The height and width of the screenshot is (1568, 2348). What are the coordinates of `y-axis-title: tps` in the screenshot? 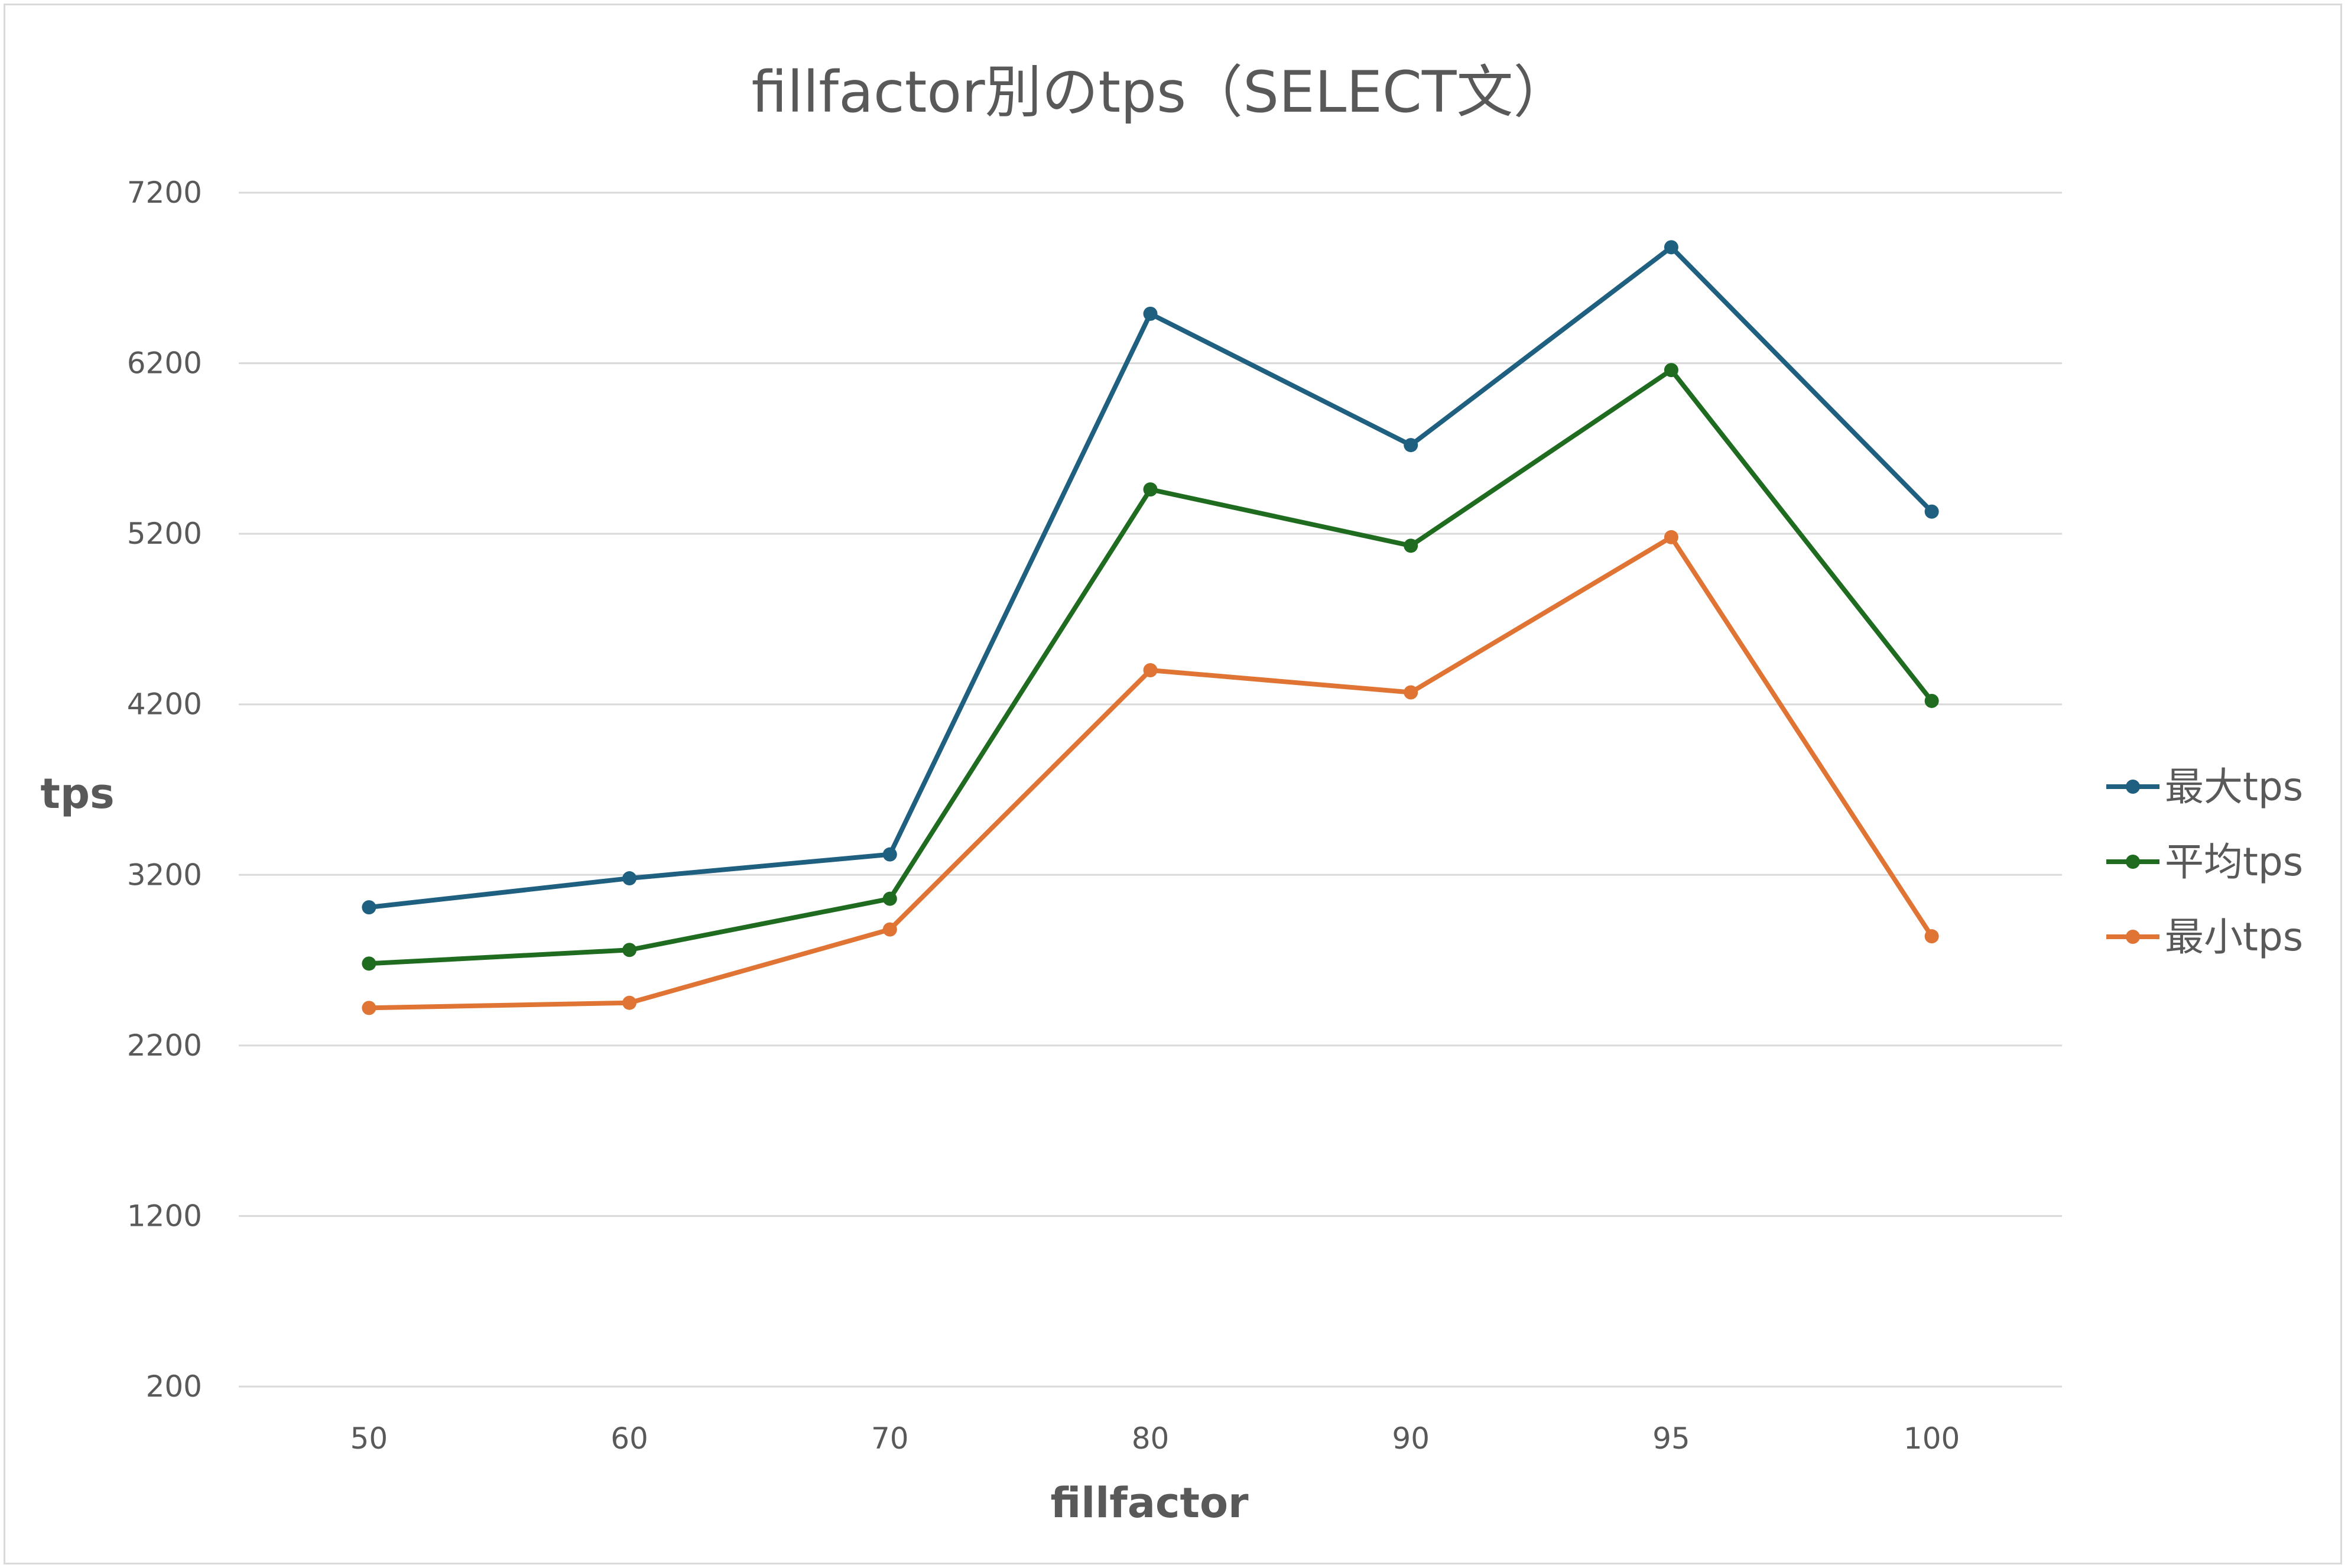 It's located at (77, 794).